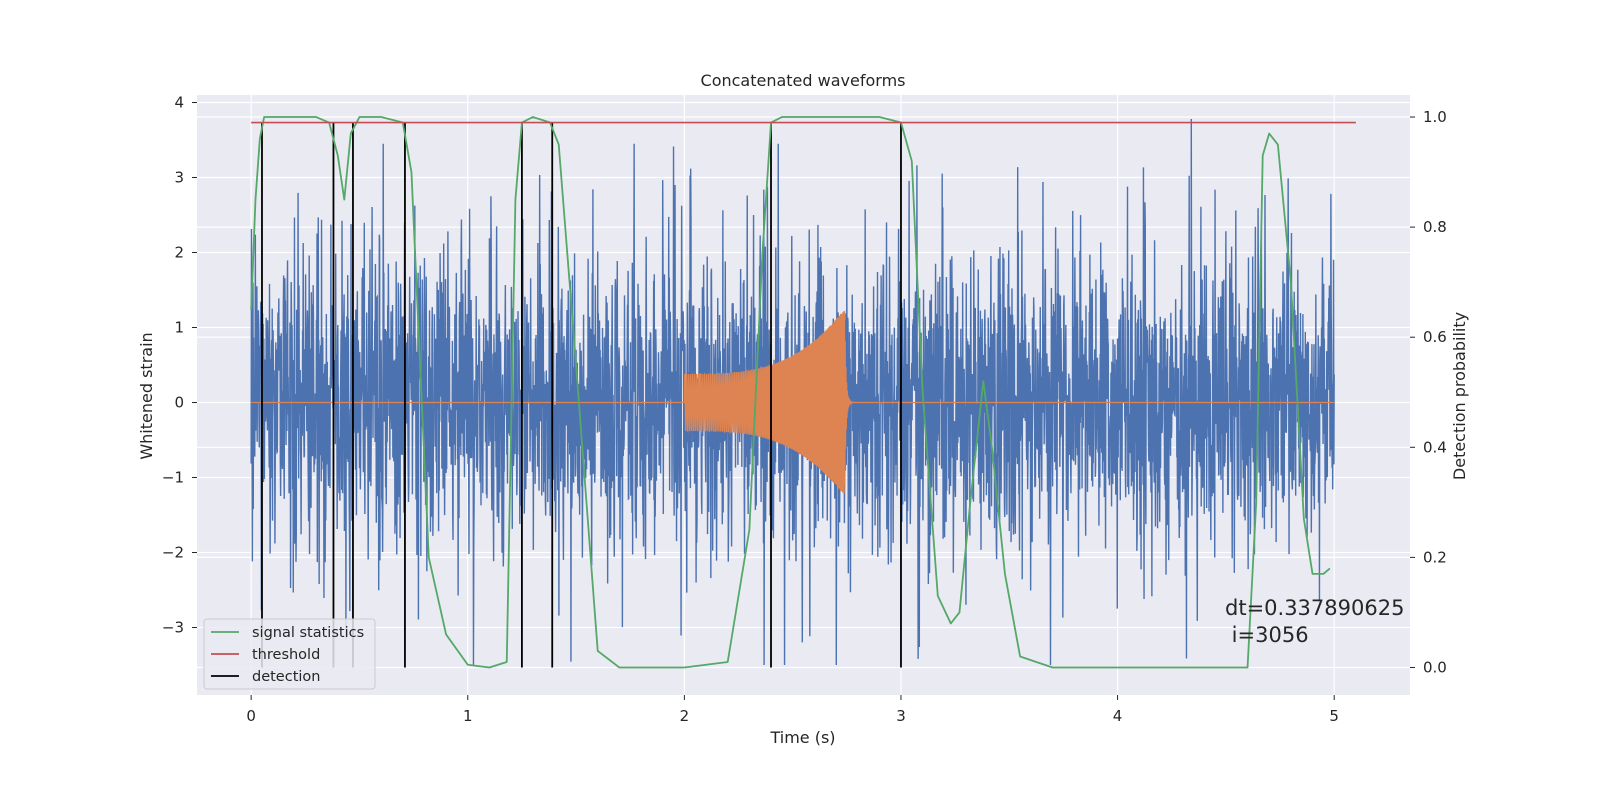 The width and height of the screenshot is (1600, 800). I want to click on legend-label-detection: detection, so click(286, 677).